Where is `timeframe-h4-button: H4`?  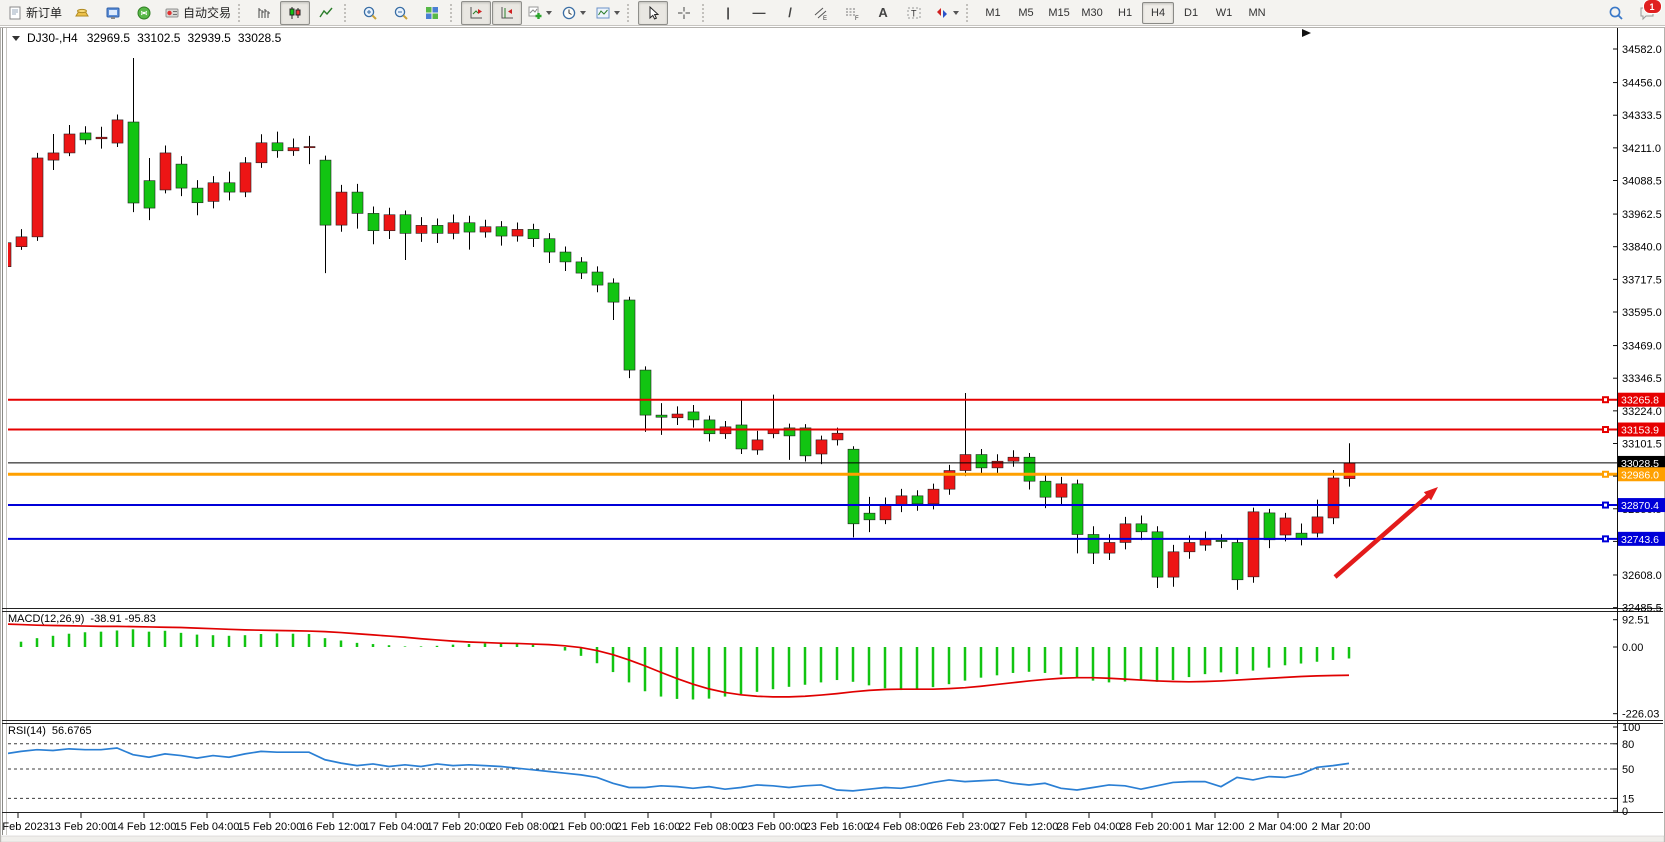 timeframe-h4-button: H4 is located at coordinates (1158, 12).